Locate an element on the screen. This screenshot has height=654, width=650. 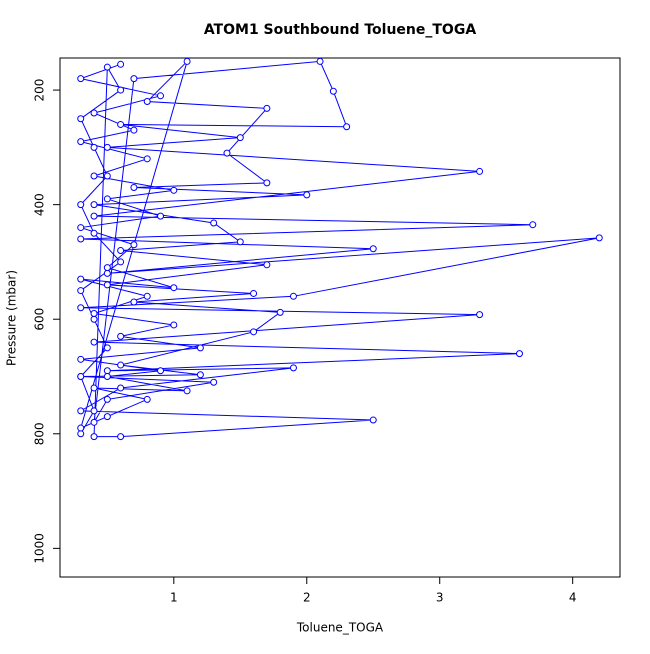
y-tick-label: 800 is located at coordinates (40, 433).